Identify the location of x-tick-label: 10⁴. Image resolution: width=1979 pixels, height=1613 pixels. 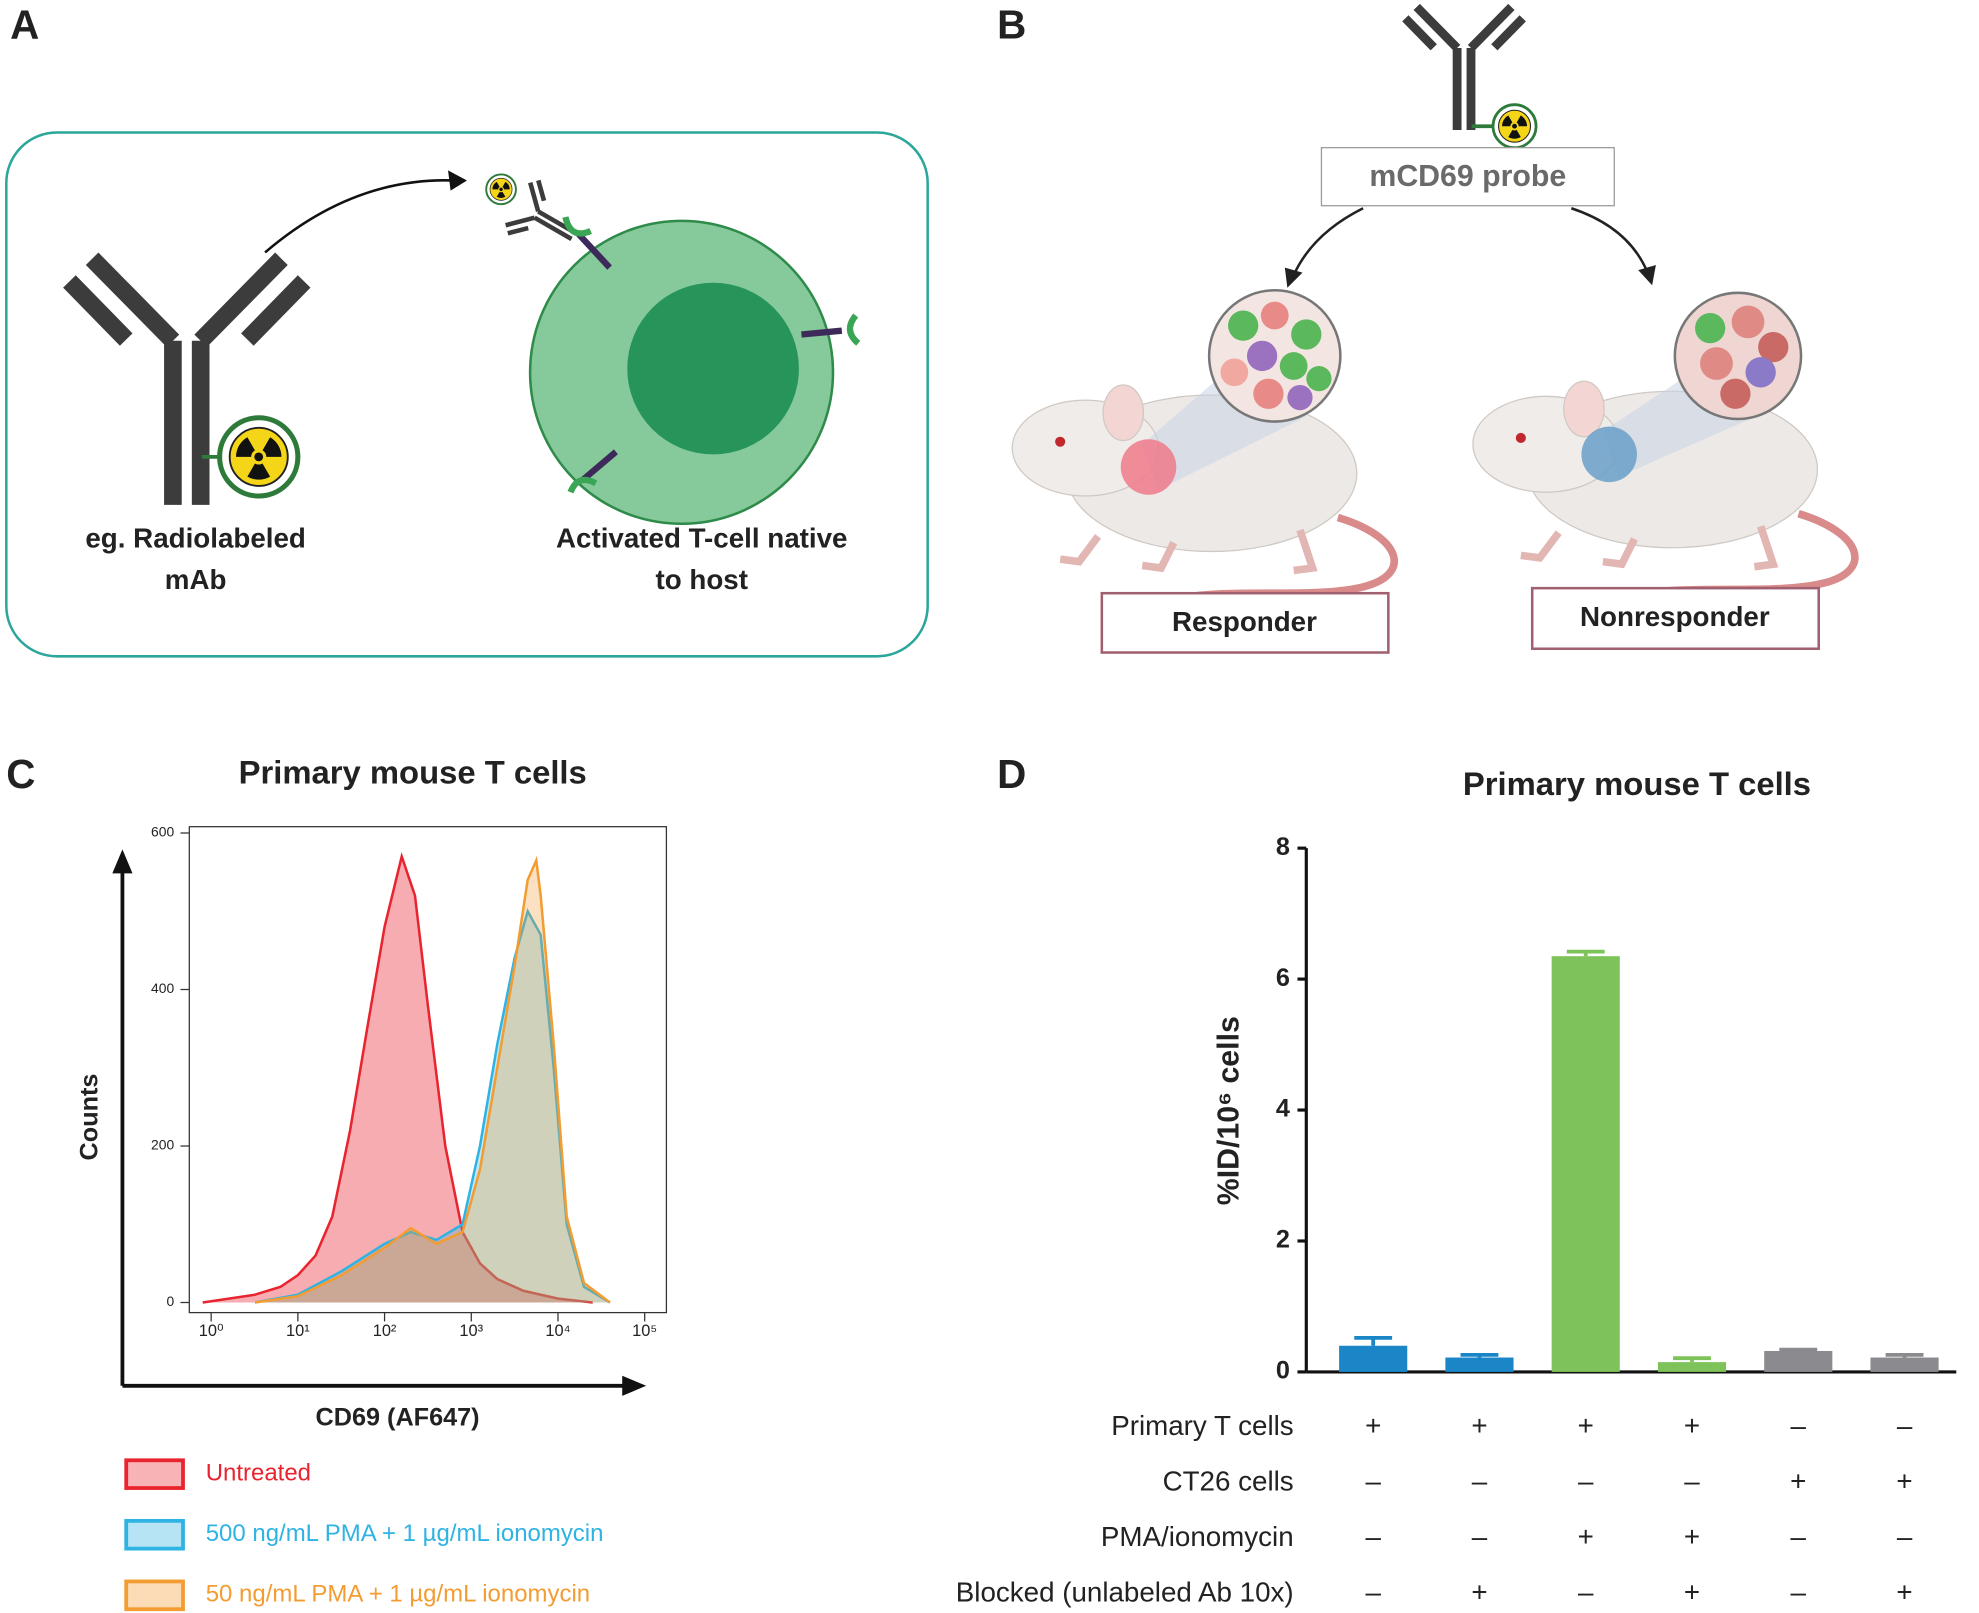
(557, 1331).